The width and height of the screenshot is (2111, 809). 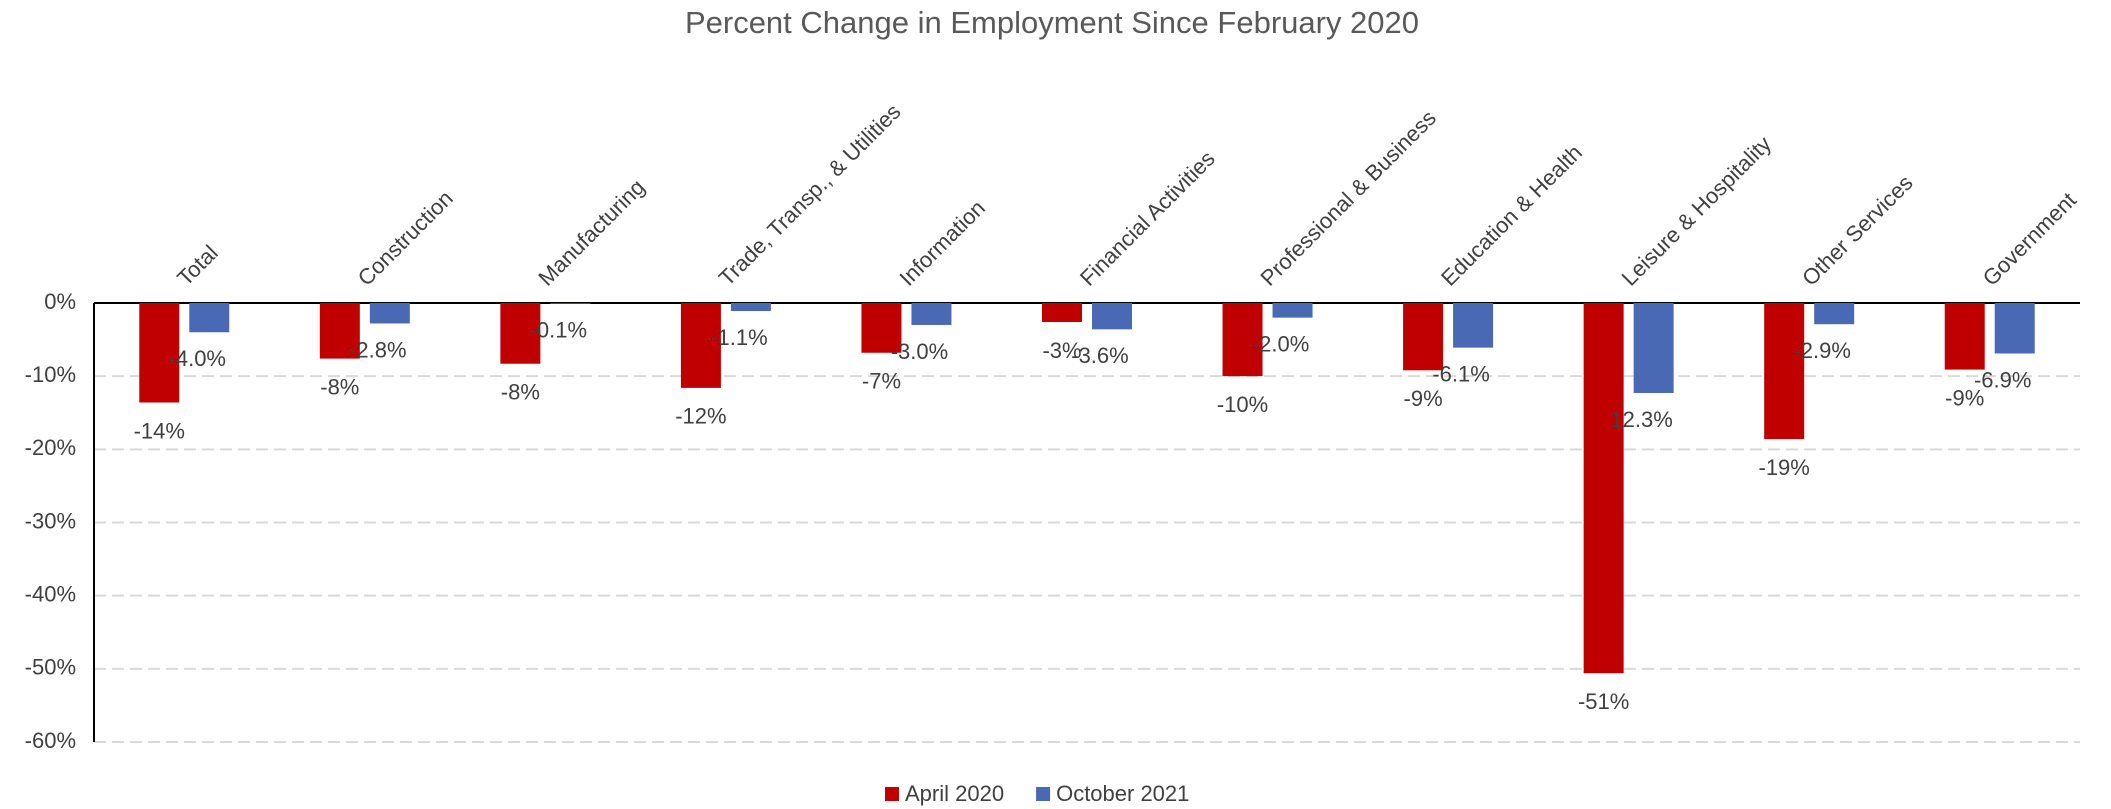 What do you see at coordinates (1511, 215) in the screenshot?
I see `x-tick-label: Education & Health` at bounding box center [1511, 215].